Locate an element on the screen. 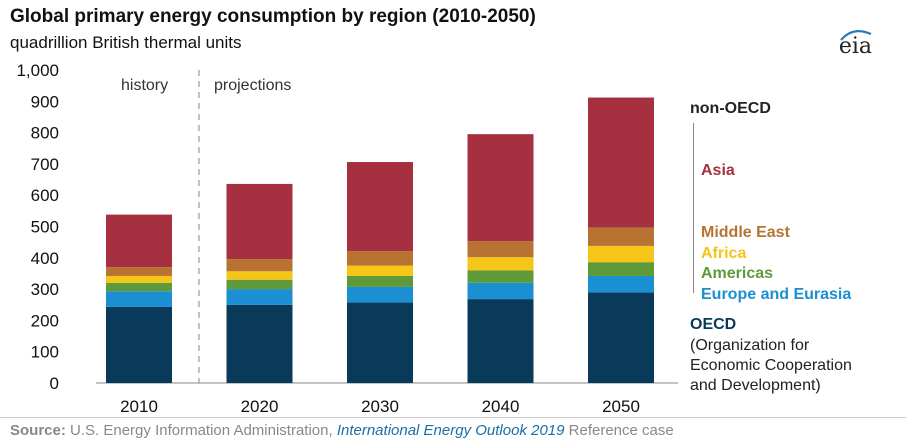 The image size is (906, 448). bar-segment-africa-2030 is located at coordinates (380, 270).